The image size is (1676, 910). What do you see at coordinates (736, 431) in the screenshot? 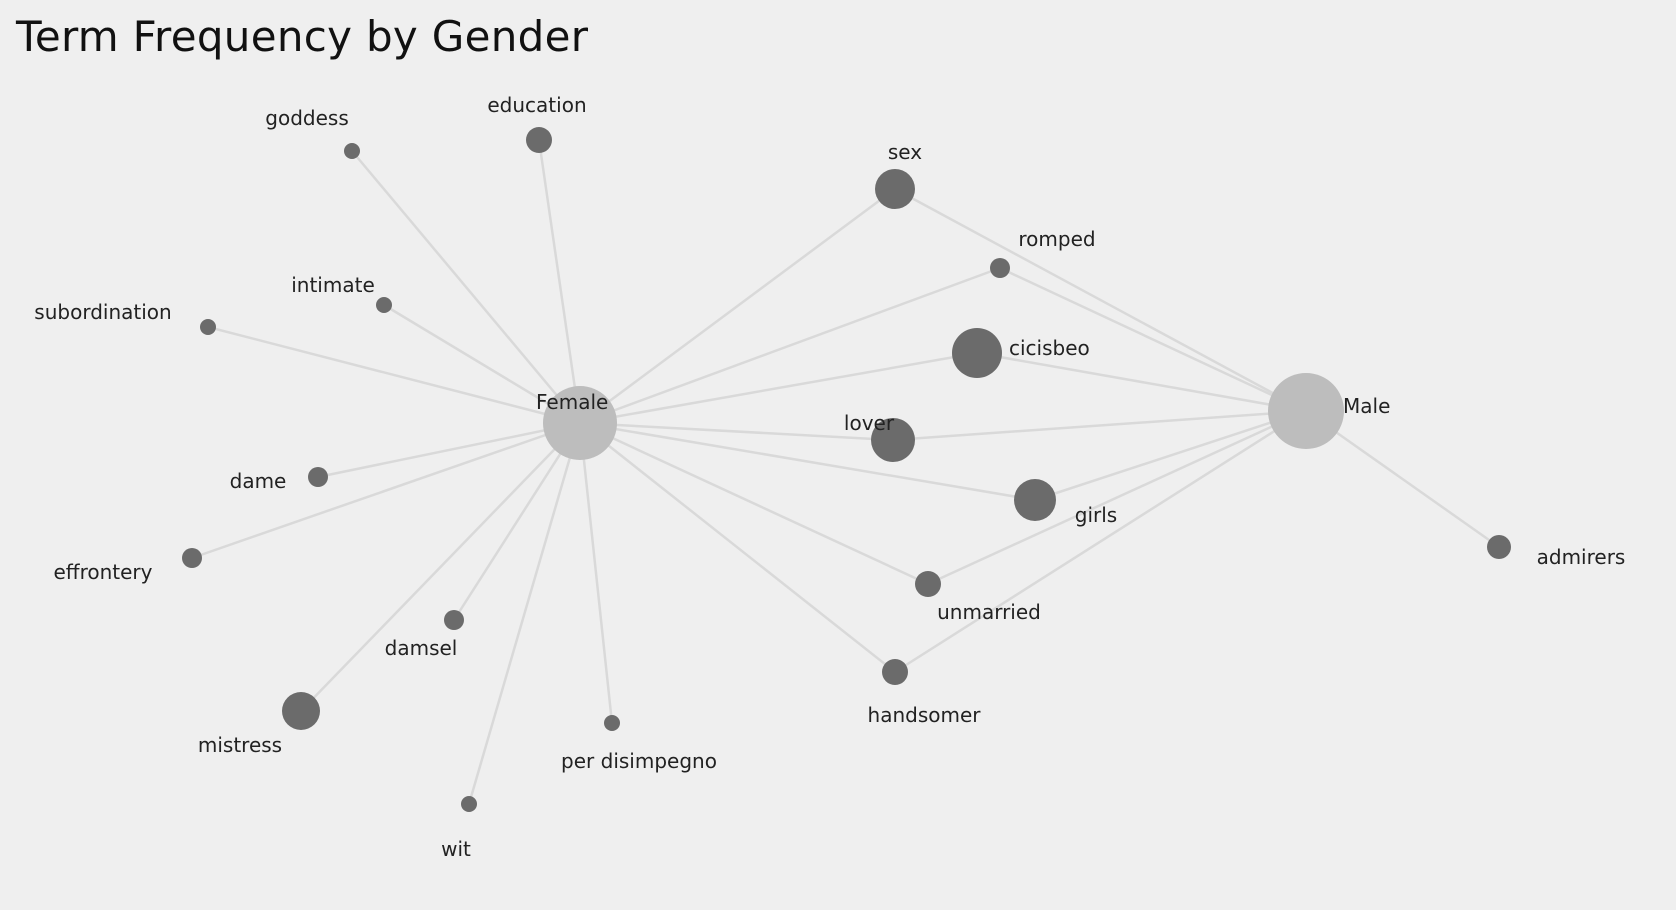
I see `edge-female-lover` at bounding box center [736, 431].